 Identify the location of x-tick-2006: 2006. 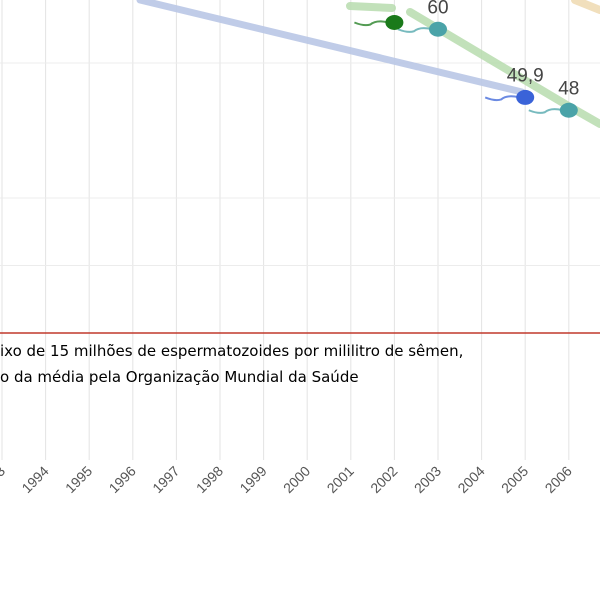
(558, 479).